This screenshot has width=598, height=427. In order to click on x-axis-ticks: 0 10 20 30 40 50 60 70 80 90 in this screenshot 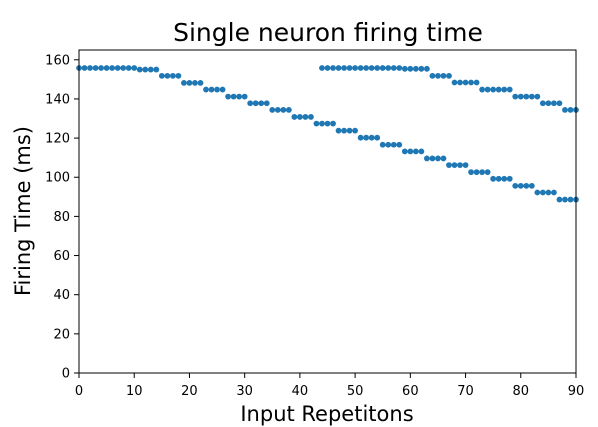, I will do `click(329, 386)`.